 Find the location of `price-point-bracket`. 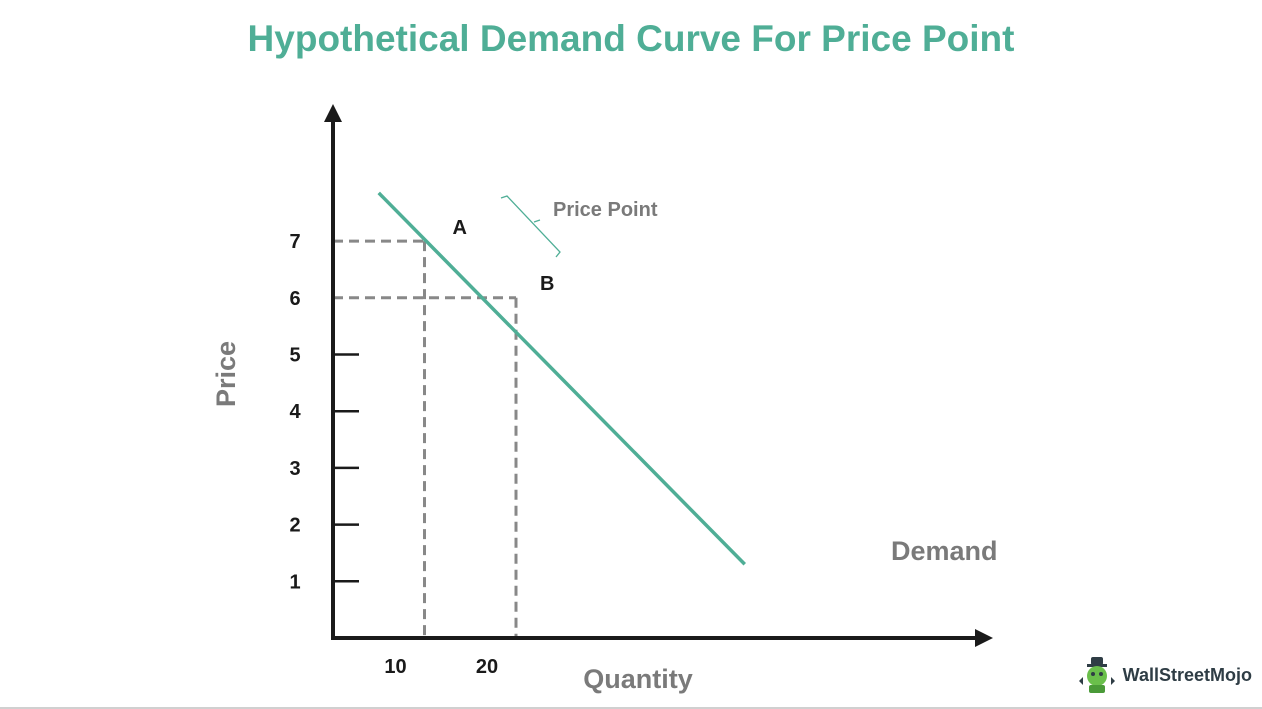

price-point-bracket is located at coordinates (530, 226).